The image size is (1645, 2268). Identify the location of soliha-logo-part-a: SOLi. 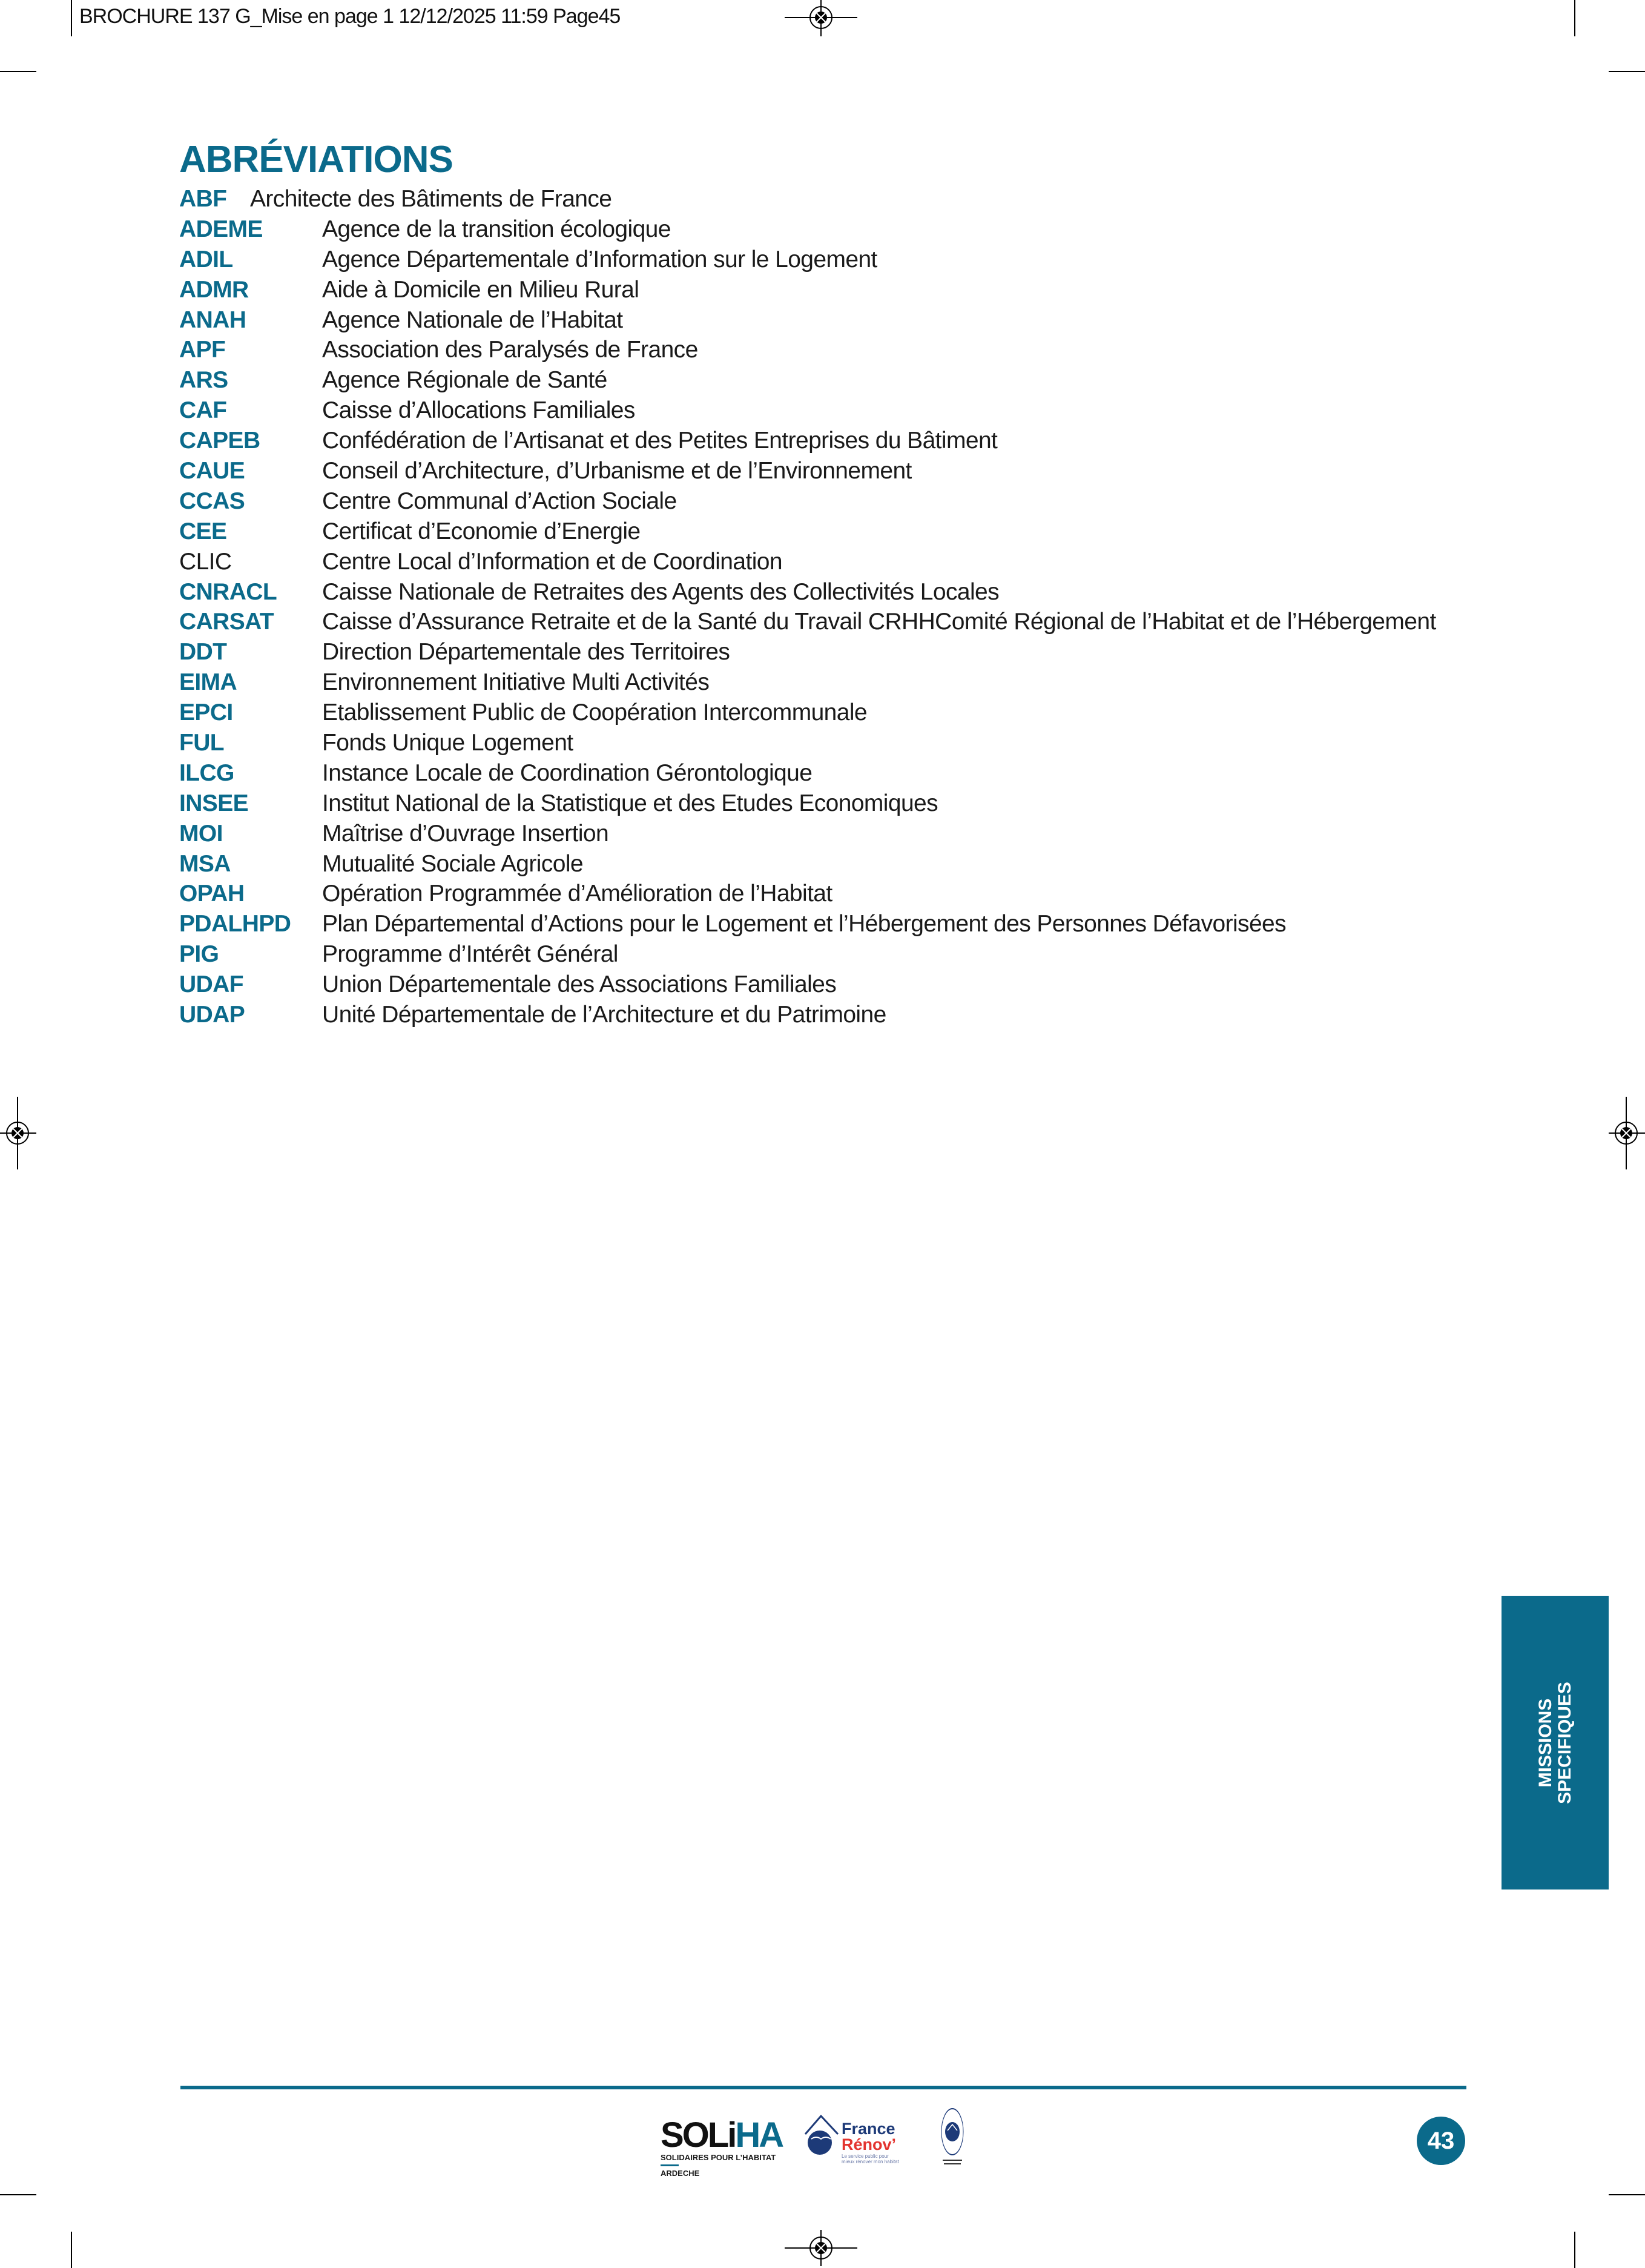
(699, 2135).